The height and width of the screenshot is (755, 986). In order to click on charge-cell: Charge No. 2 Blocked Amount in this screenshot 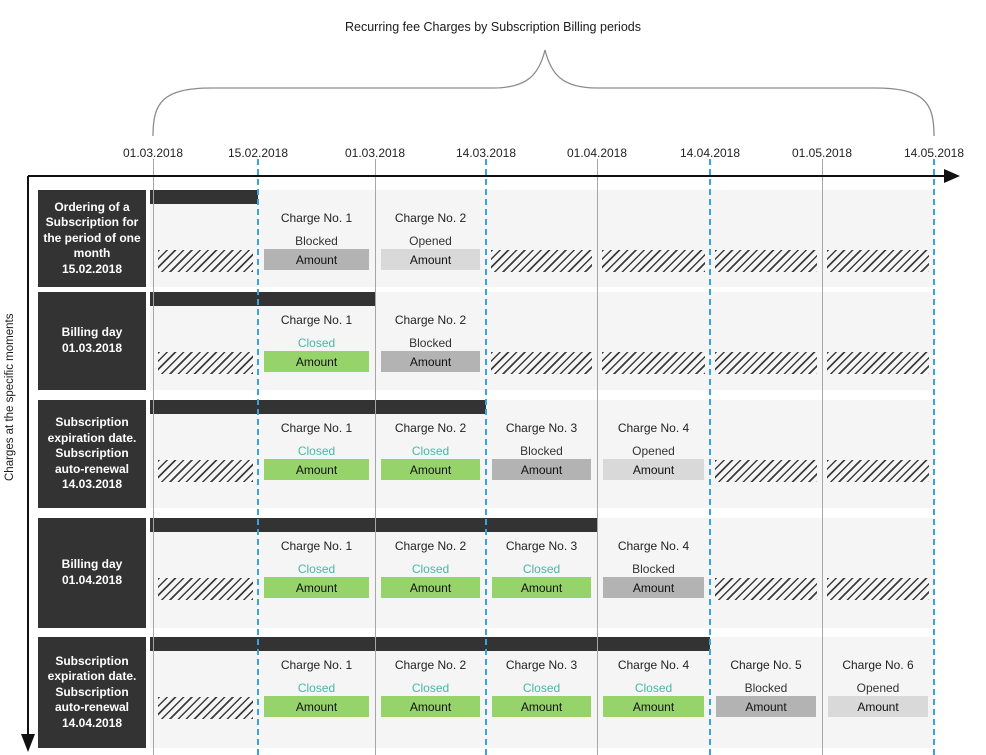, I will do `click(430, 341)`.